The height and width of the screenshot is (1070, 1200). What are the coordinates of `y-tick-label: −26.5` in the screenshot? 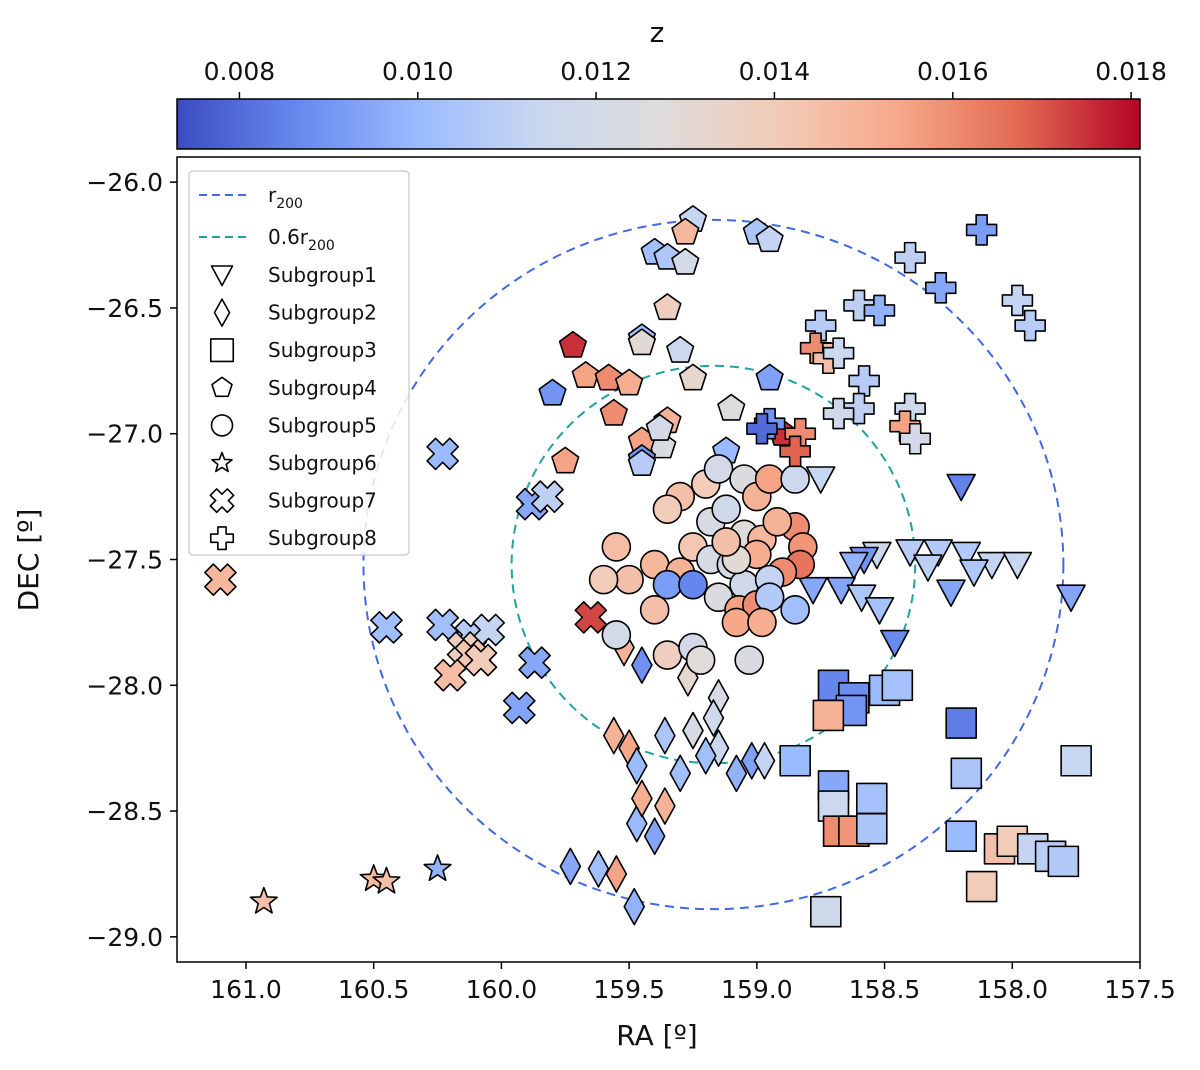 It's located at (124, 308).